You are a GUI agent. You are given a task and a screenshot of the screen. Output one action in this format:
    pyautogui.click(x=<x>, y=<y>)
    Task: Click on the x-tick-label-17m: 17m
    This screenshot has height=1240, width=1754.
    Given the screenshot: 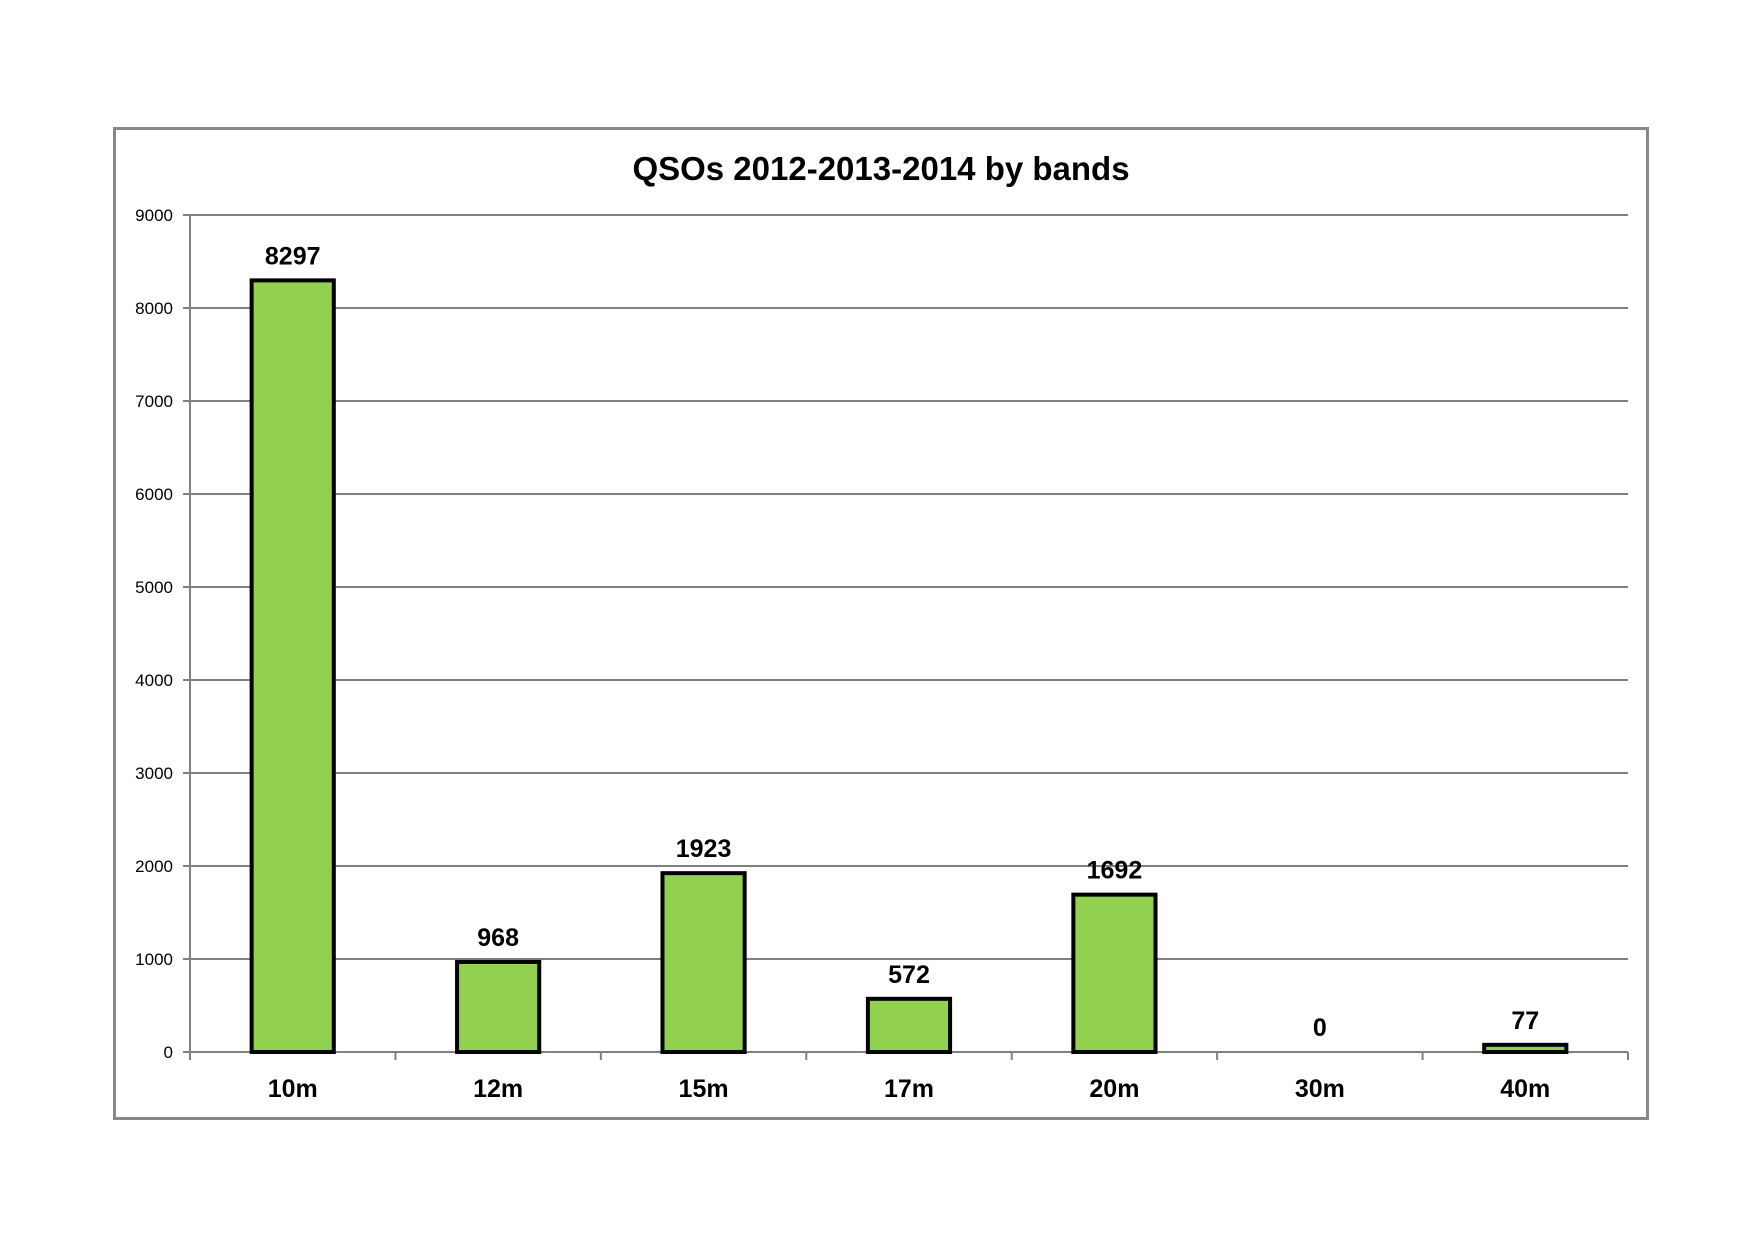 What is the action you would take?
    pyautogui.click(x=909, y=1089)
    